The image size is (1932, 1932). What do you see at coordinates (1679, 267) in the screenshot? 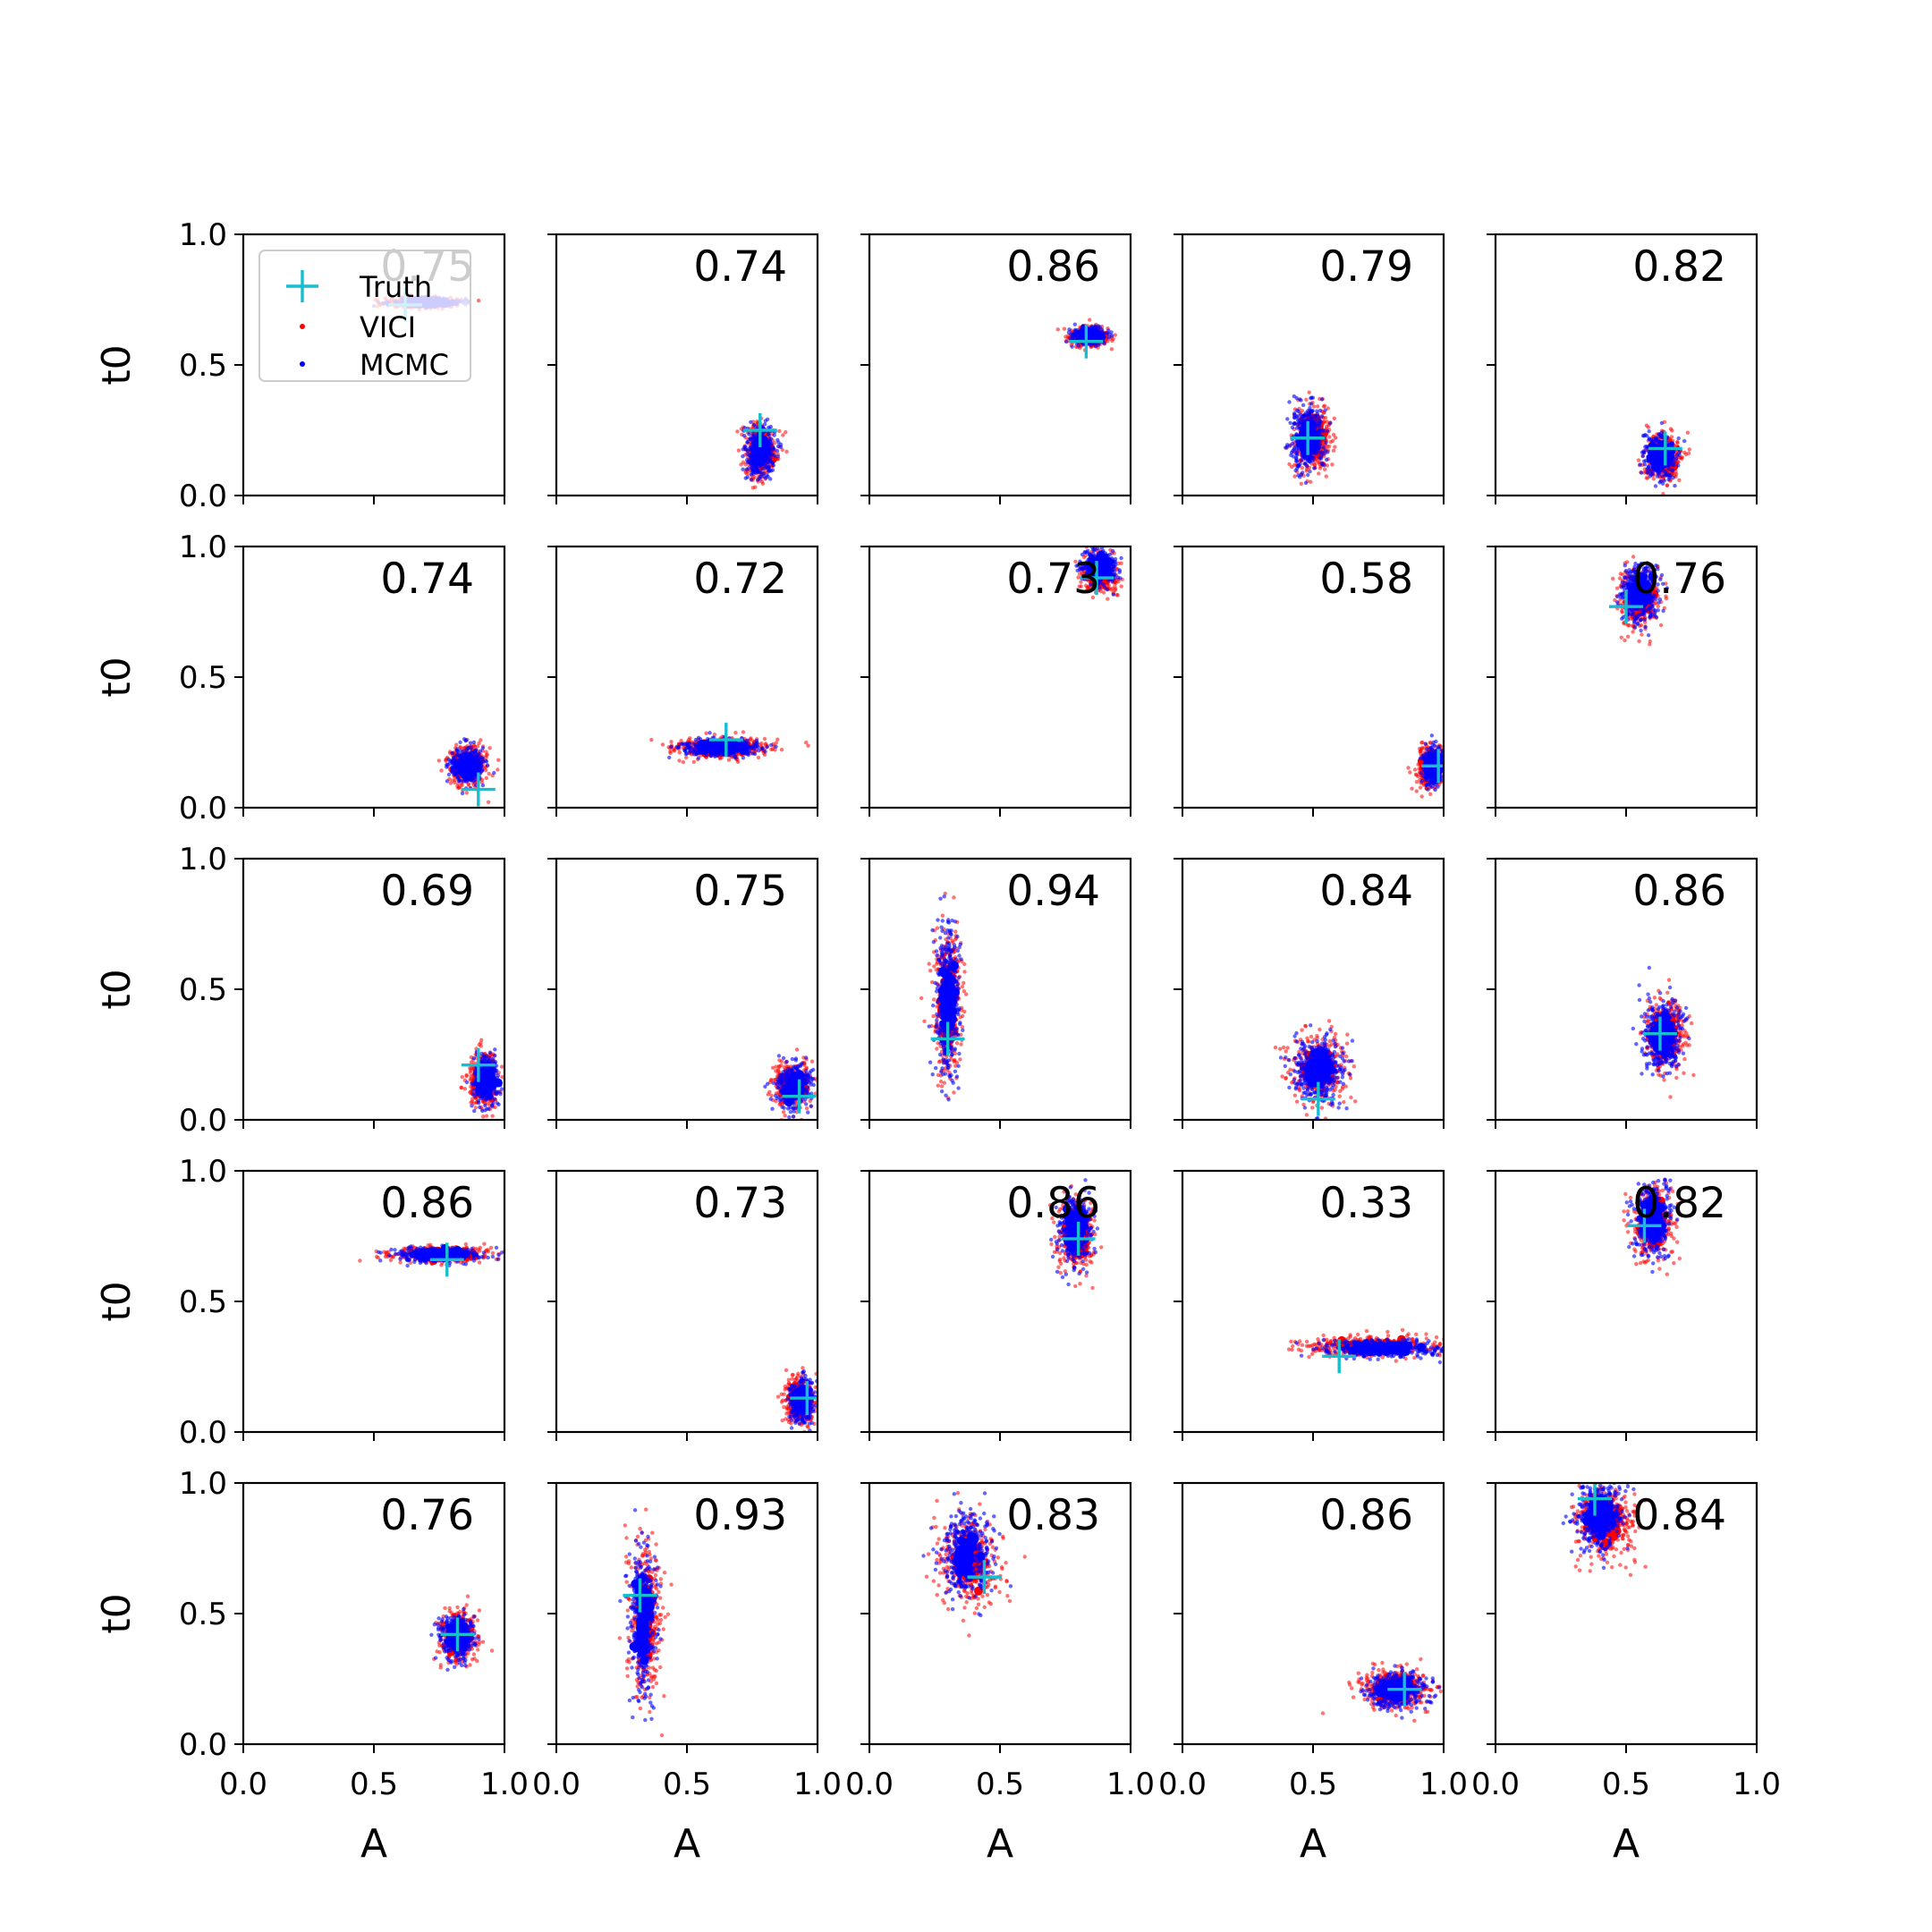
I see `panel-value-label: 0.82` at bounding box center [1679, 267].